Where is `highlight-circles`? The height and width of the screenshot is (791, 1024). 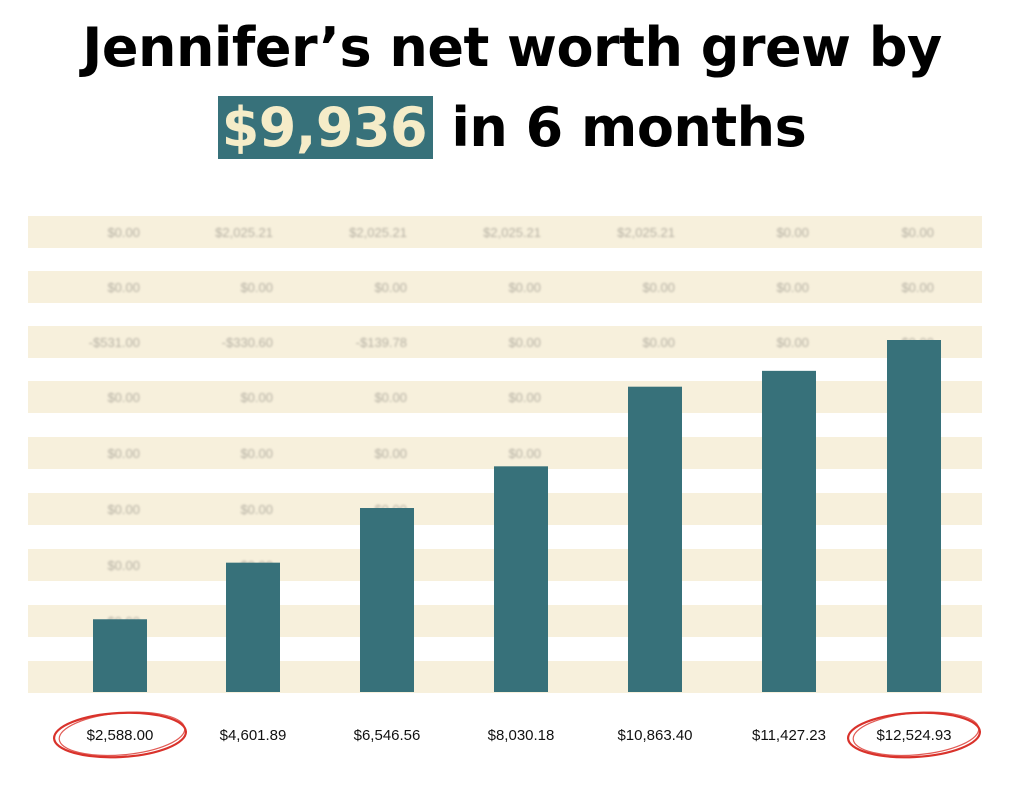
highlight-circles is located at coordinates (517, 735).